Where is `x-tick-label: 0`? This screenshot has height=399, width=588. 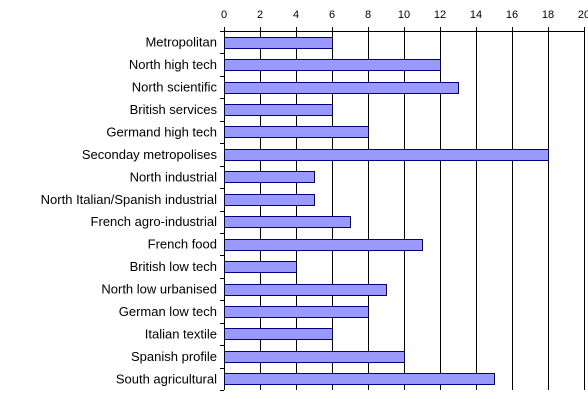 x-tick-label: 0 is located at coordinates (224, 15).